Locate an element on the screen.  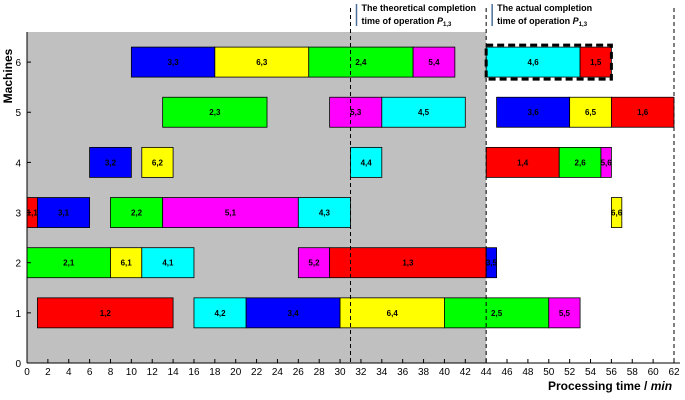
task-label: 4,4 is located at coordinates (367, 162).